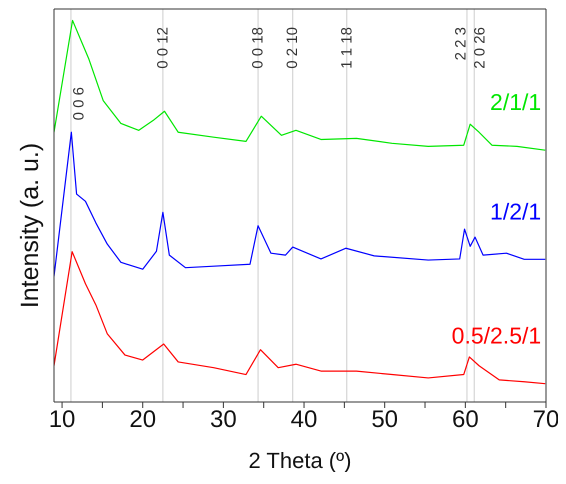 Image resolution: width=566 pixels, height=484 pixels. Describe the element at coordinates (516, 102) in the screenshot. I see `series-label: 2/1/1` at that location.